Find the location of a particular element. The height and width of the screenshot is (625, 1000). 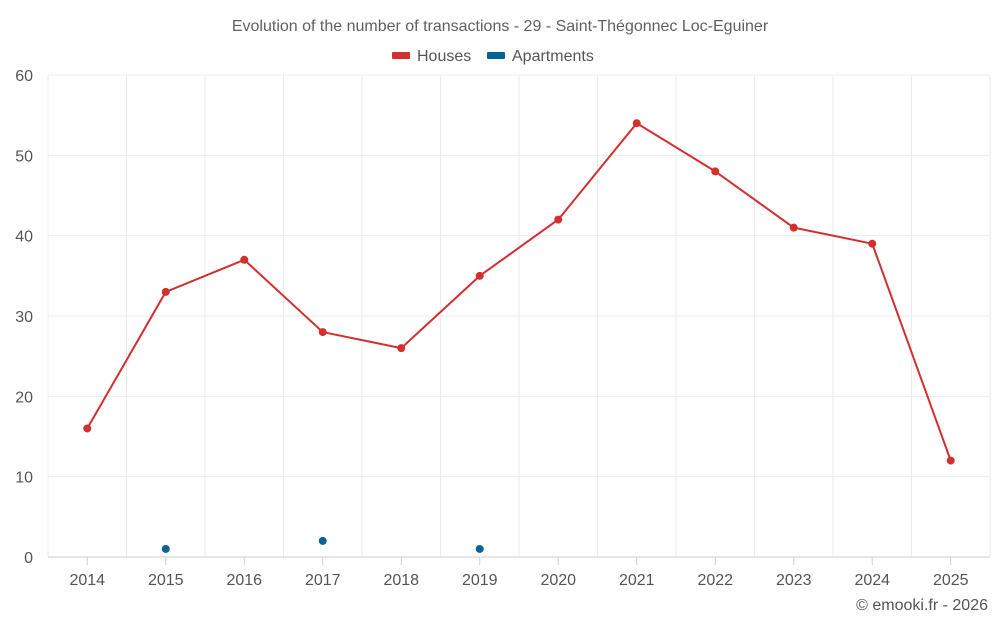

legend: Houses Apartments is located at coordinates (493, 56).